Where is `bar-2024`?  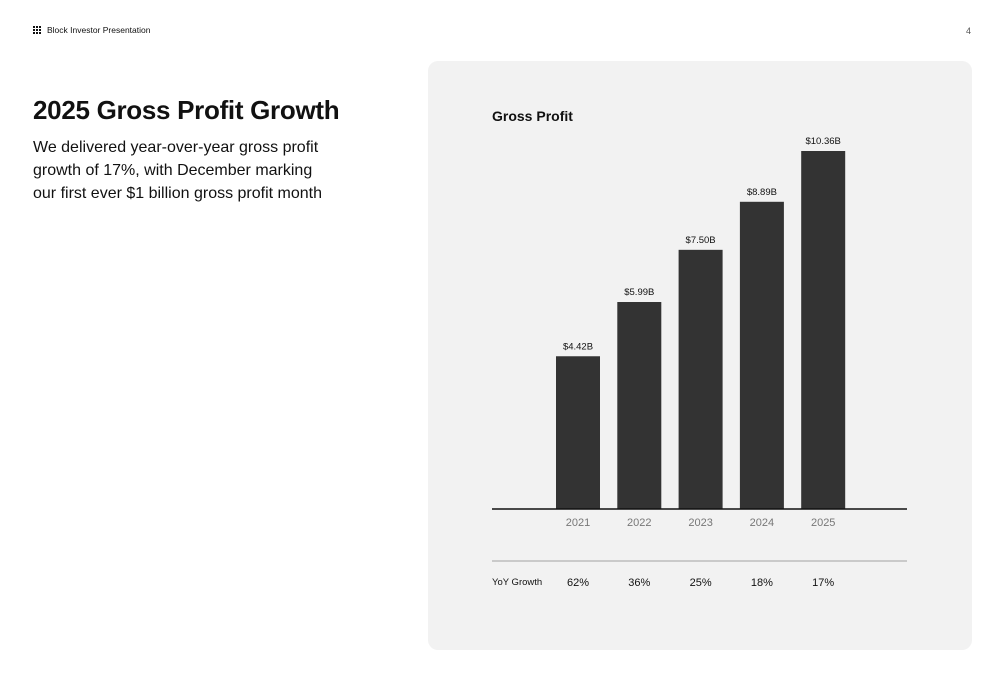
bar-2024 is located at coordinates (761, 355).